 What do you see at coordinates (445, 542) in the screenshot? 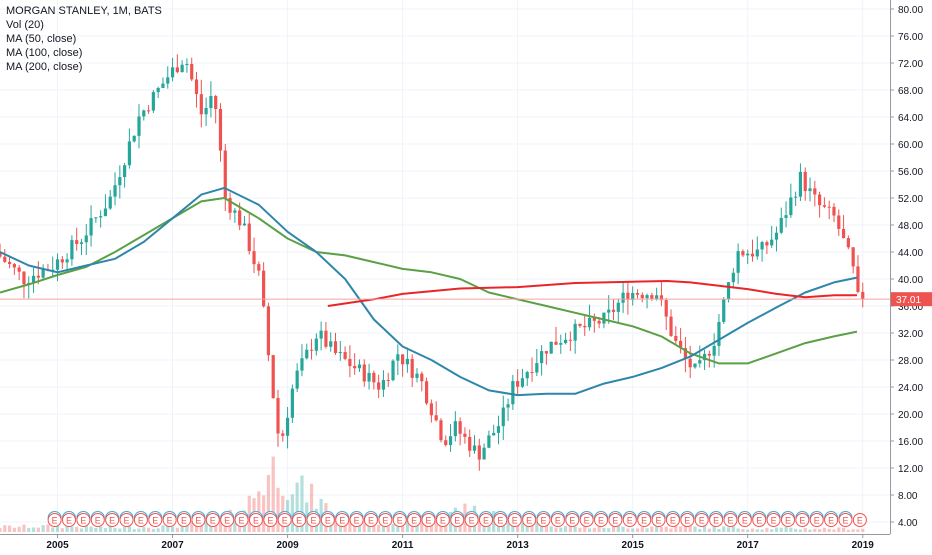
I see `time-axis: 2005 2007 2009 2011 2013 2015 2017 2019` at bounding box center [445, 542].